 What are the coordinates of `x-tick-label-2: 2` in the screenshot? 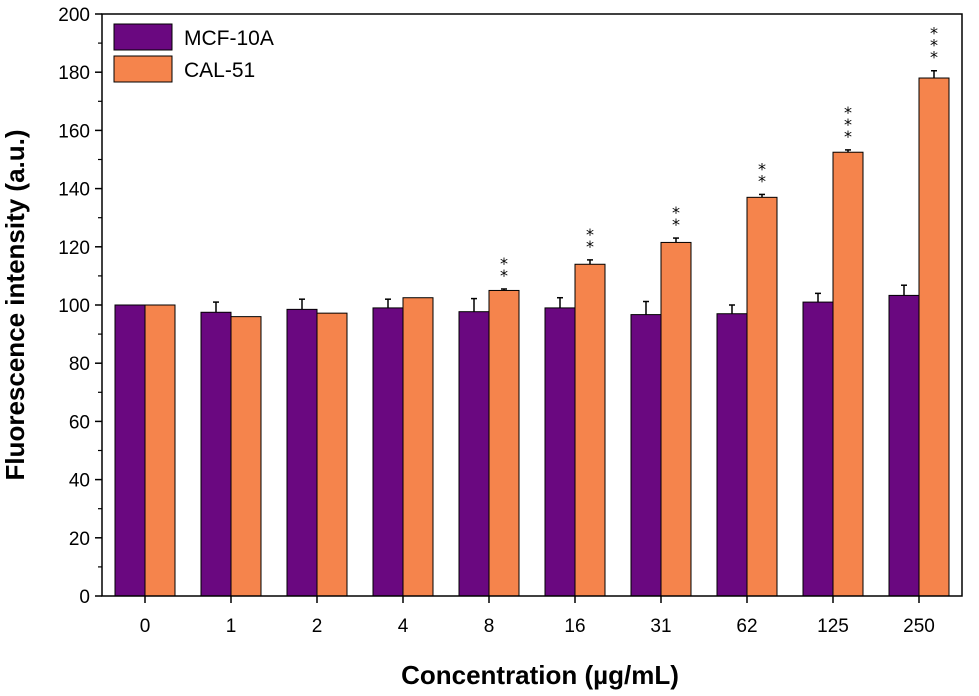 It's located at (317, 626).